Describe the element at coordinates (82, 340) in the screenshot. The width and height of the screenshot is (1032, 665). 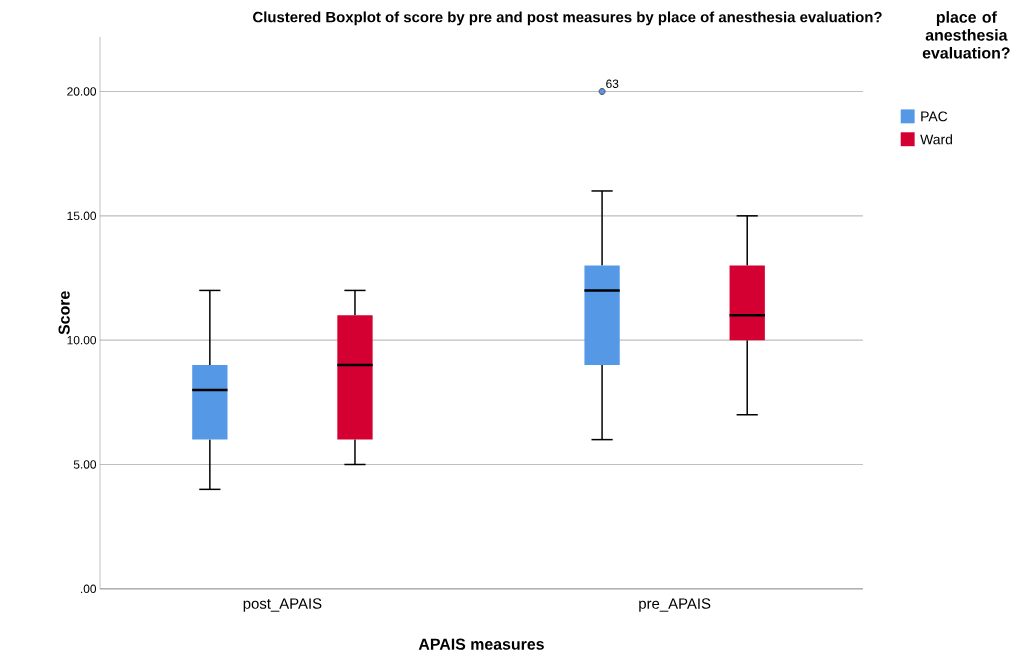
I see `y-tick-label: 10.00` at that location.